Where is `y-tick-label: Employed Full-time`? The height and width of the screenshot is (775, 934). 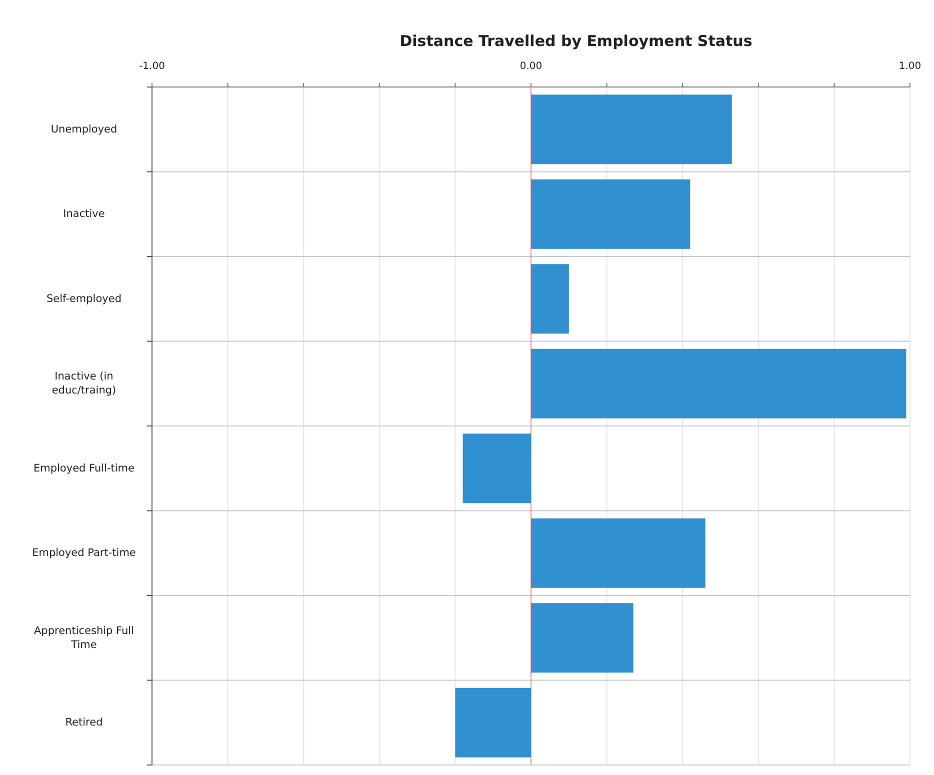
y-tick-label: Employed Full-time is located at coordinates (84, 468).